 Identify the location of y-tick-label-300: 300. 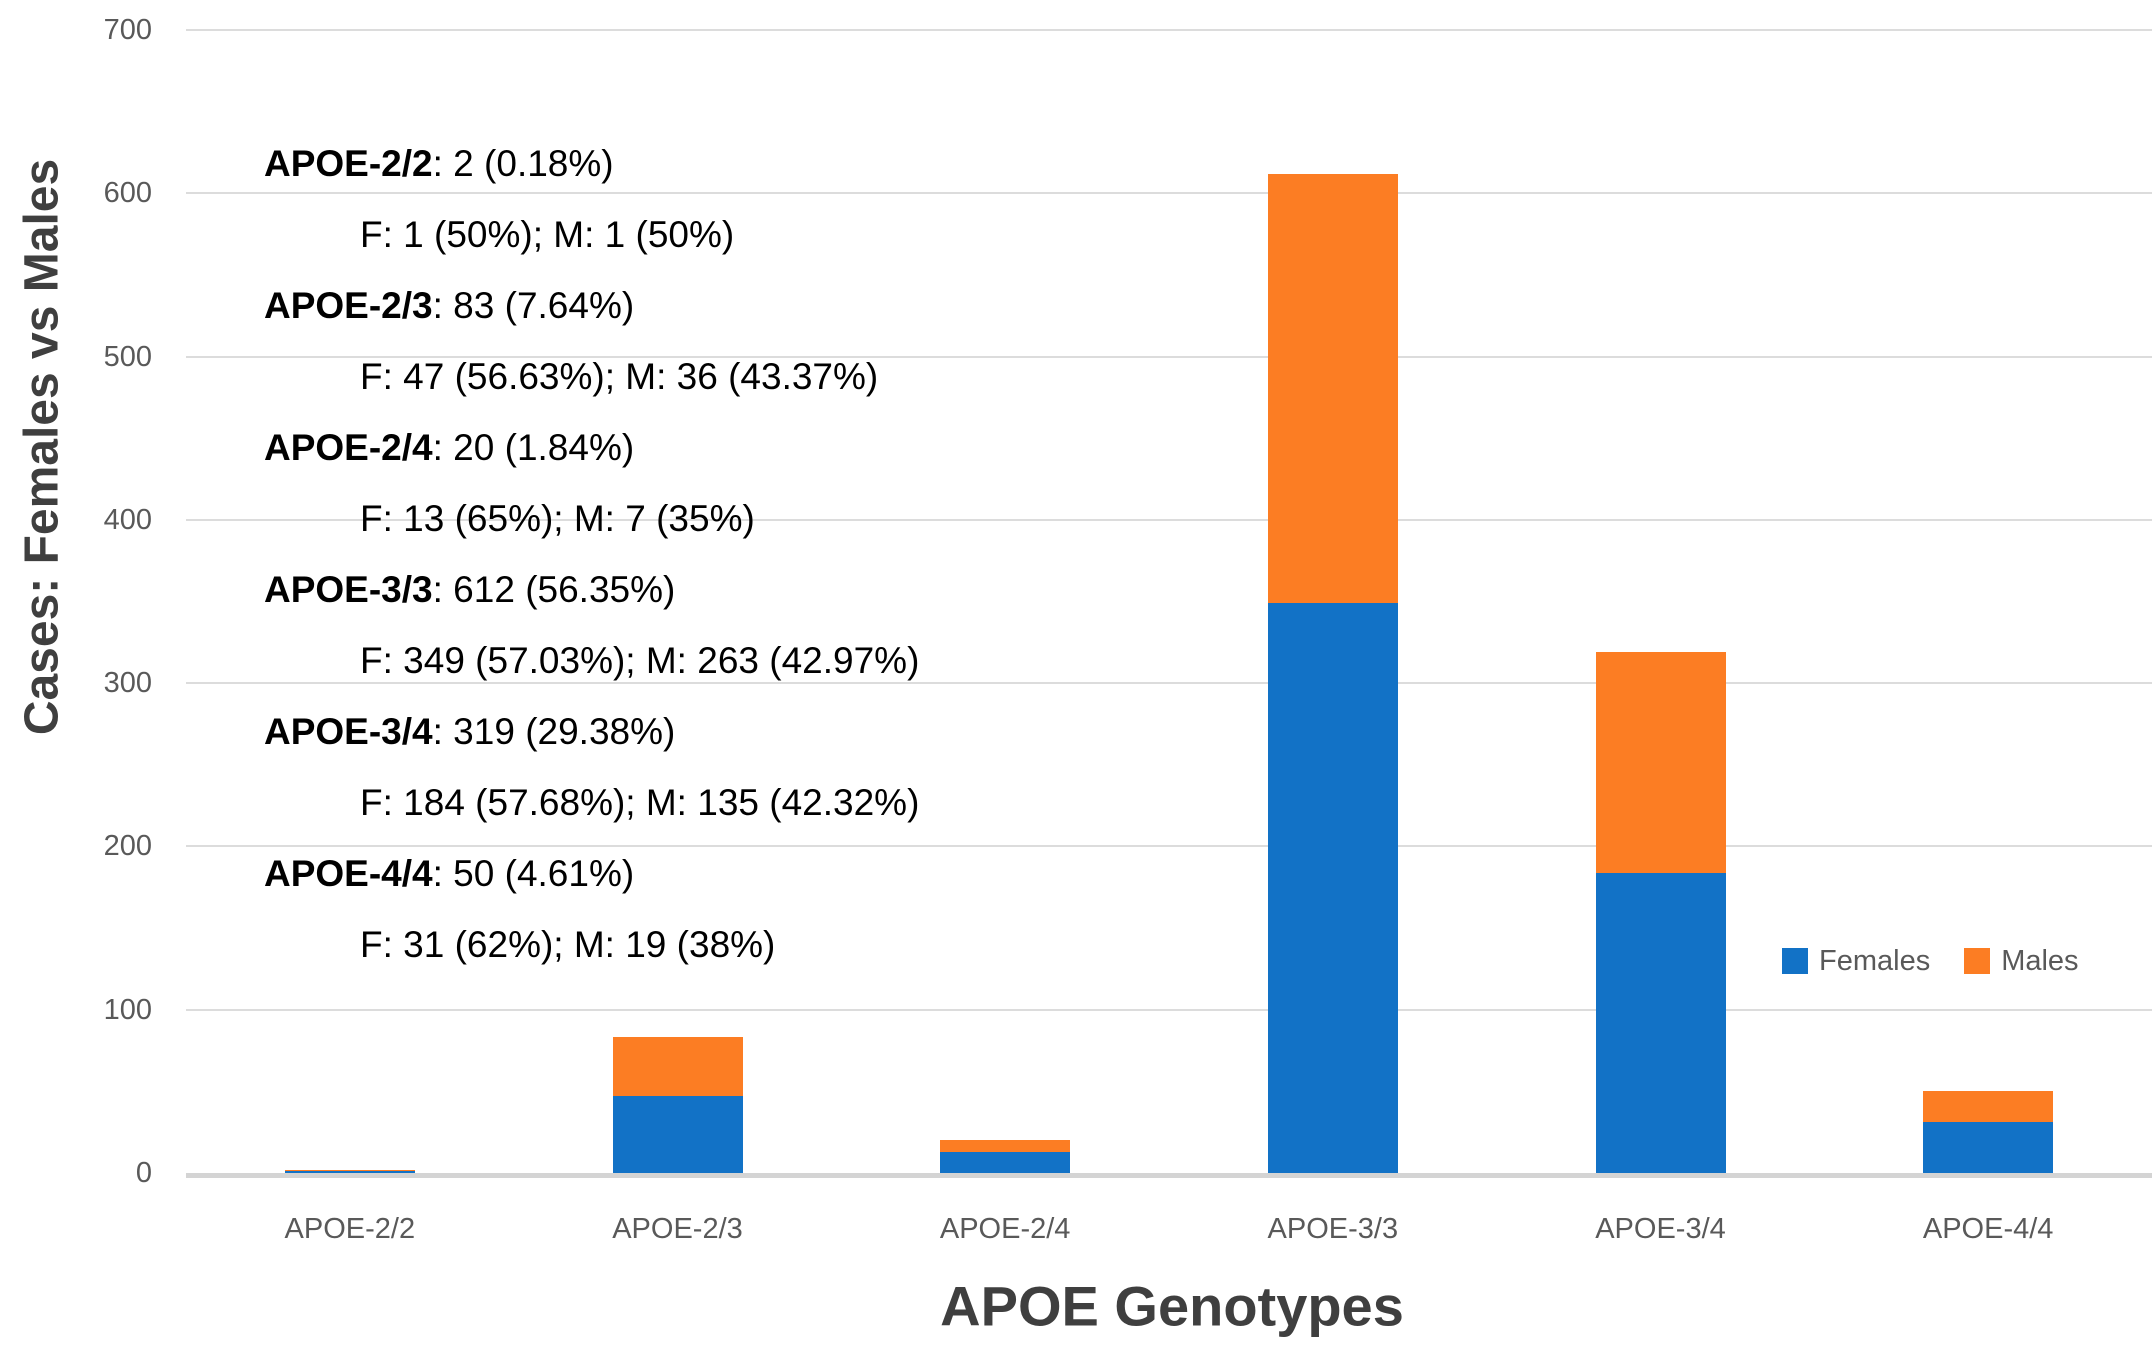
(127, 683).